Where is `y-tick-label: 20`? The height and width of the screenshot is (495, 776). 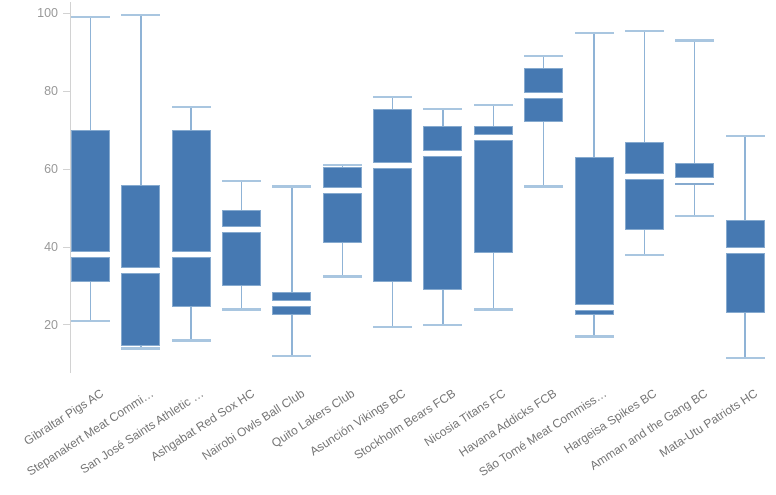 y-tick-label: 20 is located at coordinates (51, 324).